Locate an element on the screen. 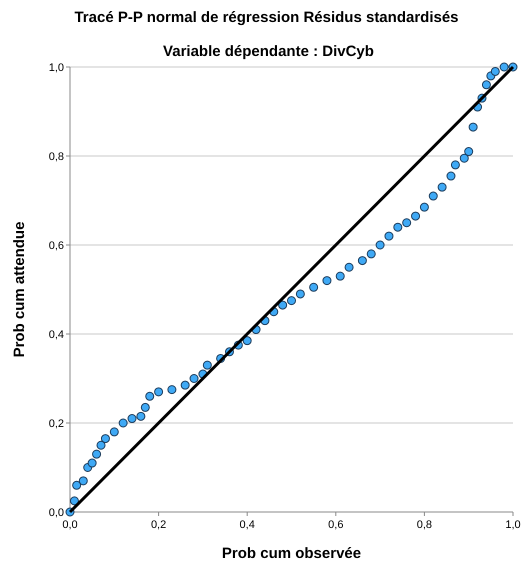  x-tick-label: 1,0 is located at coordinates (513, 525).